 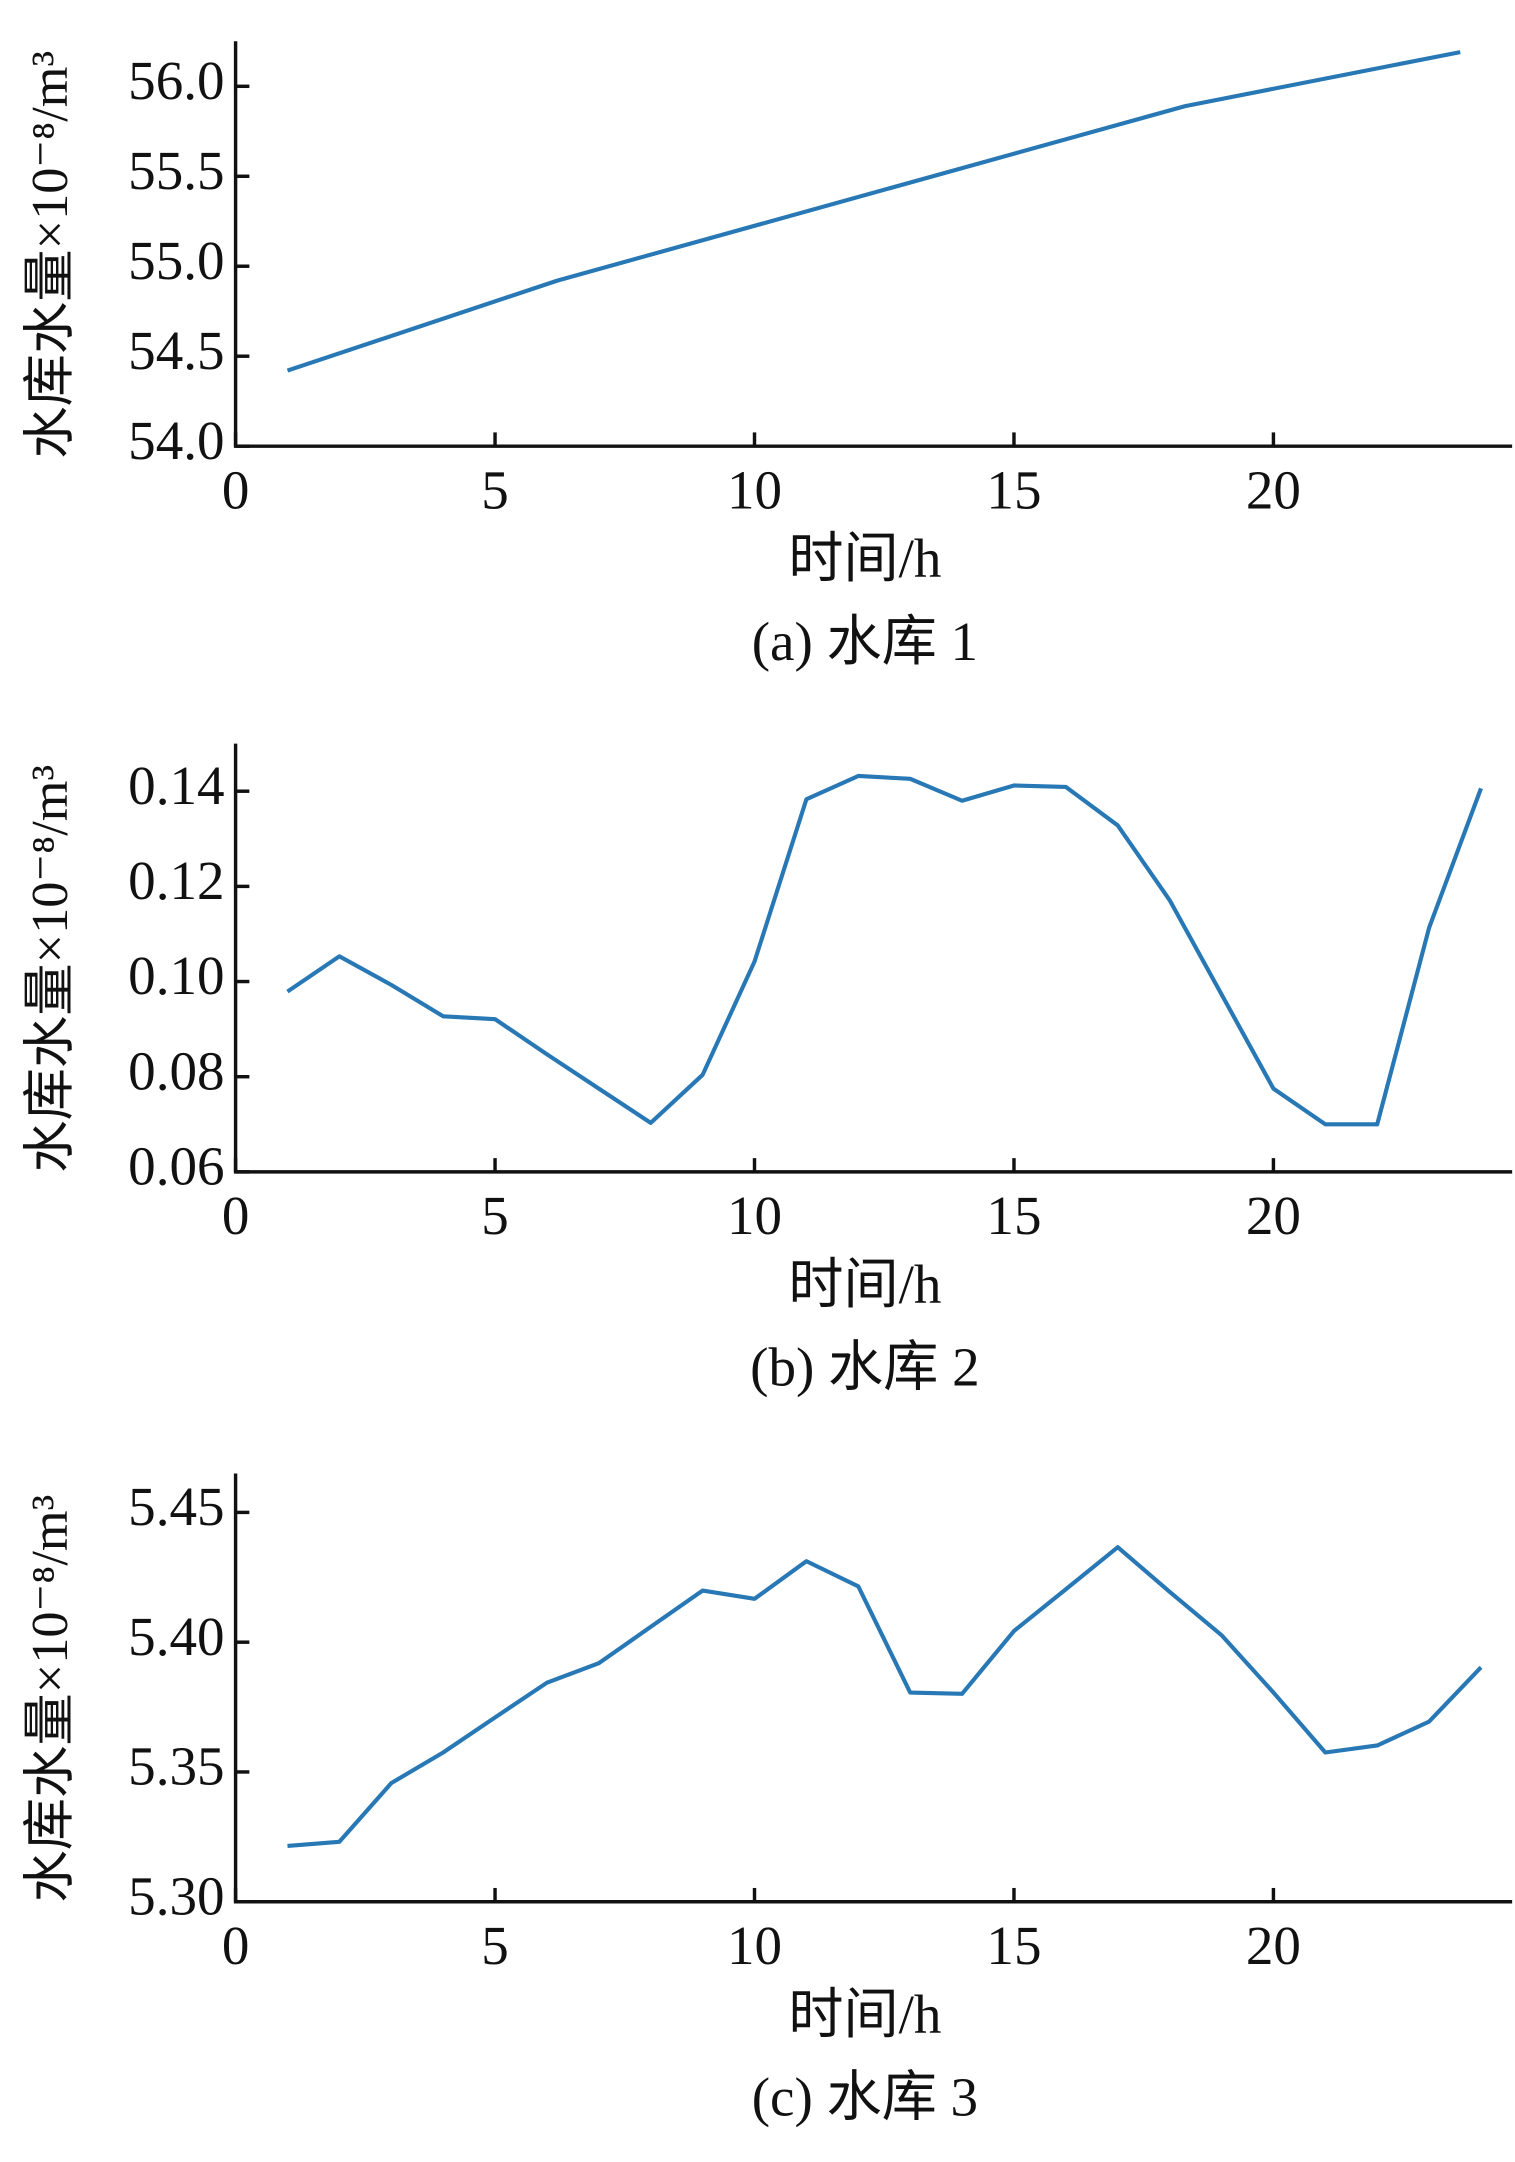 What do you see at coordinates (176, 1895) in the screenshot?
I see `y-tick-label: 5.30` at bounding box center [176, 1895].